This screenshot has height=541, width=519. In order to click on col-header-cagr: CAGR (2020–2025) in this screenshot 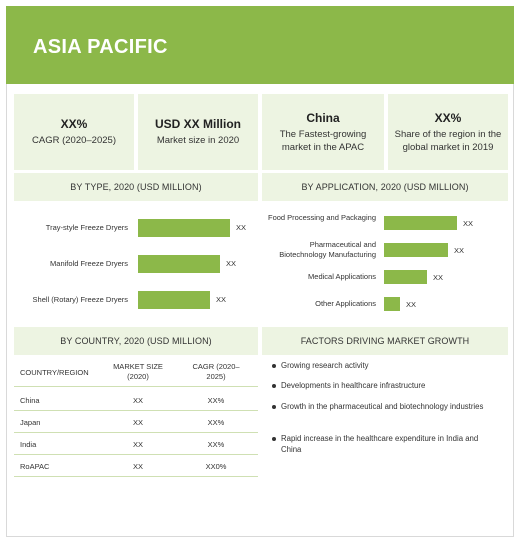, I will do `click(216, 371)`.